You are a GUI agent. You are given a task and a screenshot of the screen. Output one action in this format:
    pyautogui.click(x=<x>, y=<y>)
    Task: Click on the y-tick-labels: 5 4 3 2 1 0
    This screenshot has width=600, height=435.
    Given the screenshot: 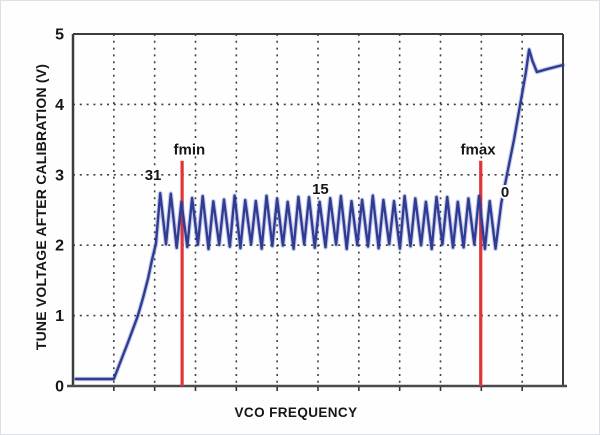 What is the action you would take?
    pyautogui.click(x=59, y=211)
    